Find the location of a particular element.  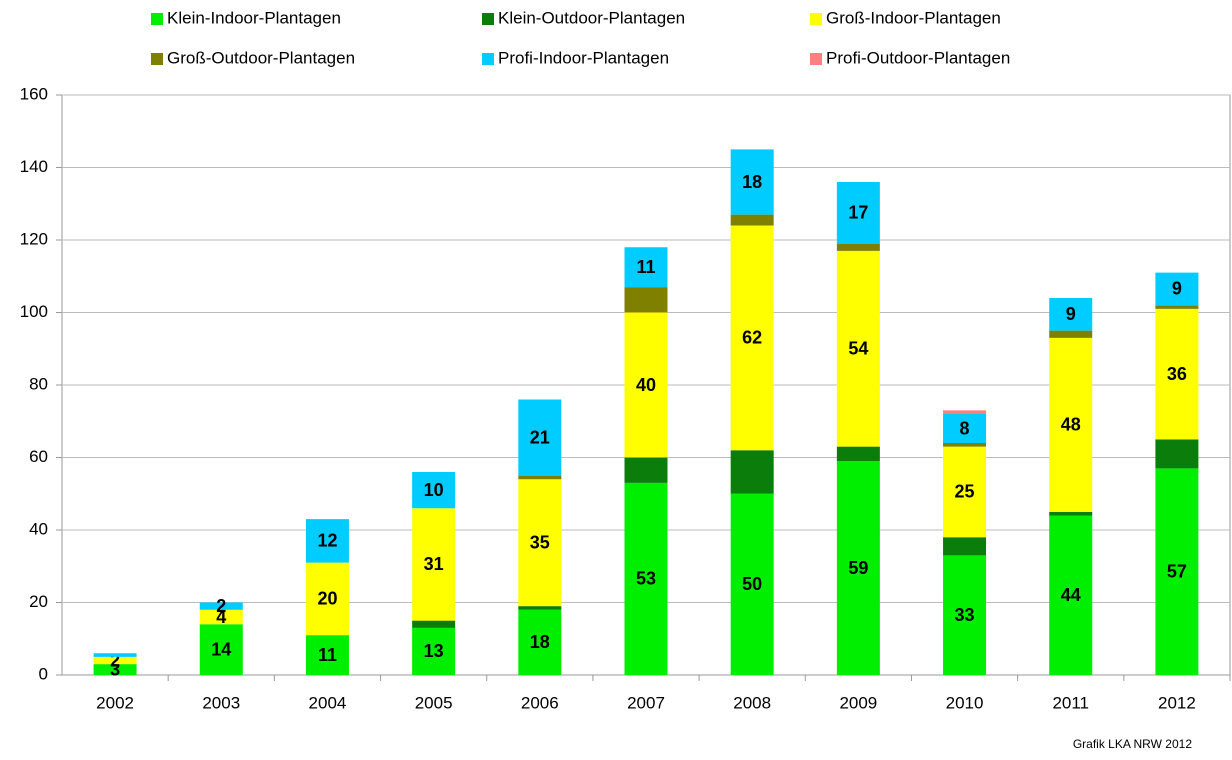

y-tick-label: 160 is located at coordinates (34, 93).